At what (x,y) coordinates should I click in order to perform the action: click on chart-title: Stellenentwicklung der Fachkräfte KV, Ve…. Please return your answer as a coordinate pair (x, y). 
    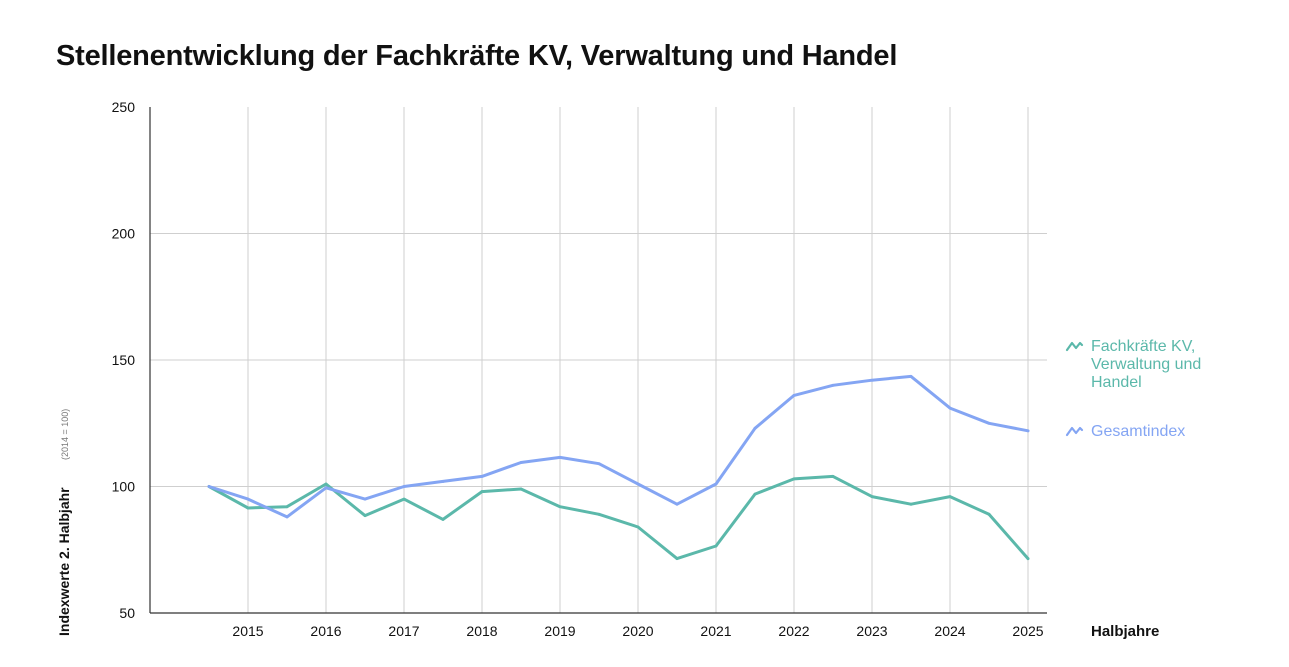
    Looking at the image, I should click on (477, 56).